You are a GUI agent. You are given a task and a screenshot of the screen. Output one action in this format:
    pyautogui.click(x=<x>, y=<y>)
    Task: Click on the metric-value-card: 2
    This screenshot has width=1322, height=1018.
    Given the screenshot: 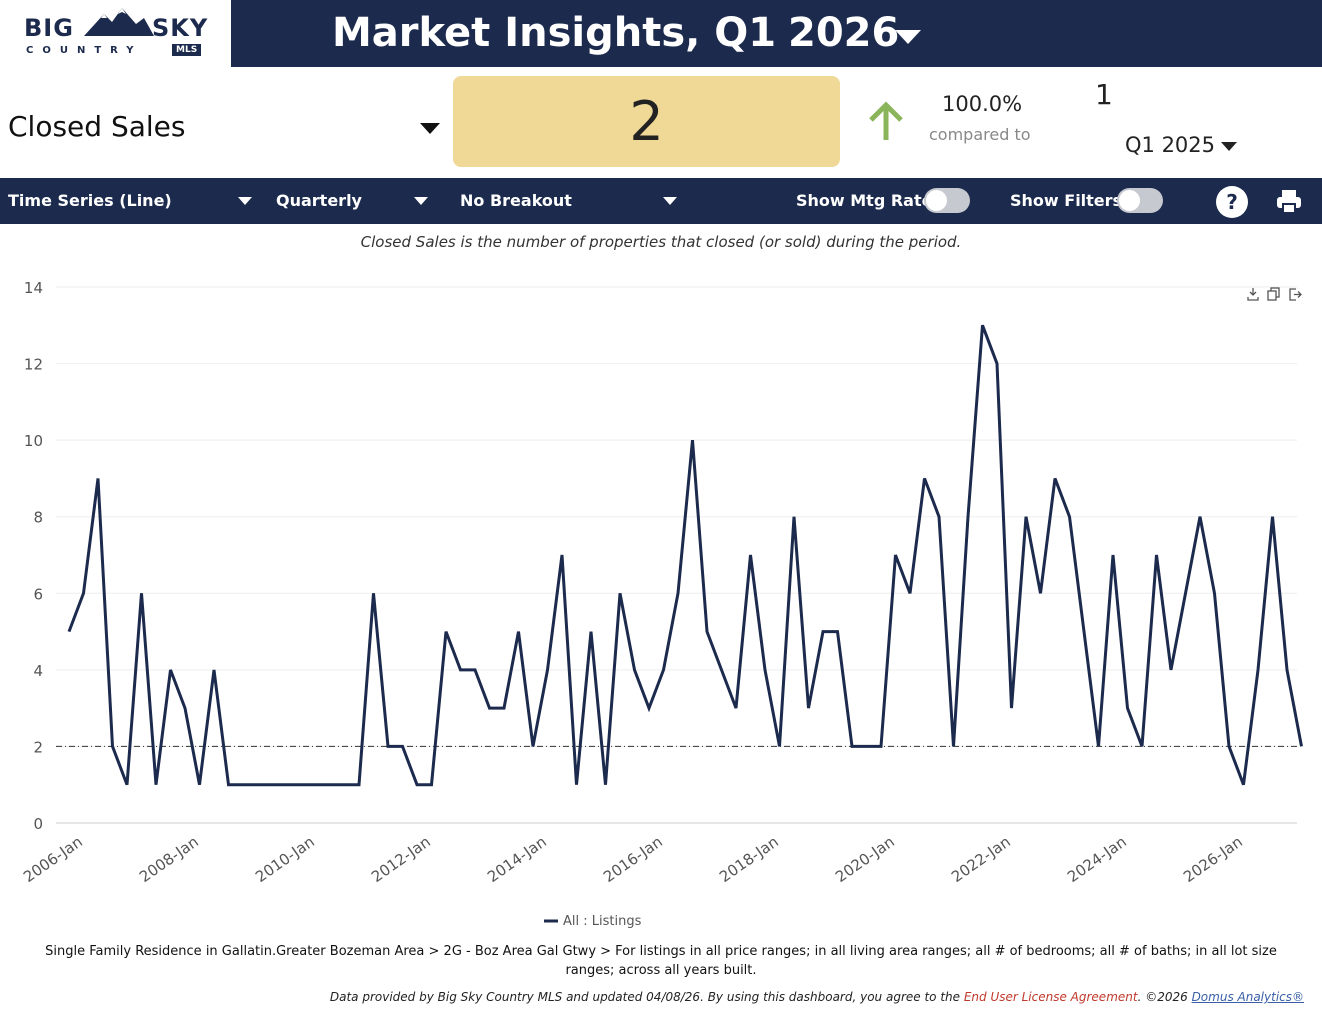 What is the action you would take?
    pyautogui.click(x=646, y=121)
    